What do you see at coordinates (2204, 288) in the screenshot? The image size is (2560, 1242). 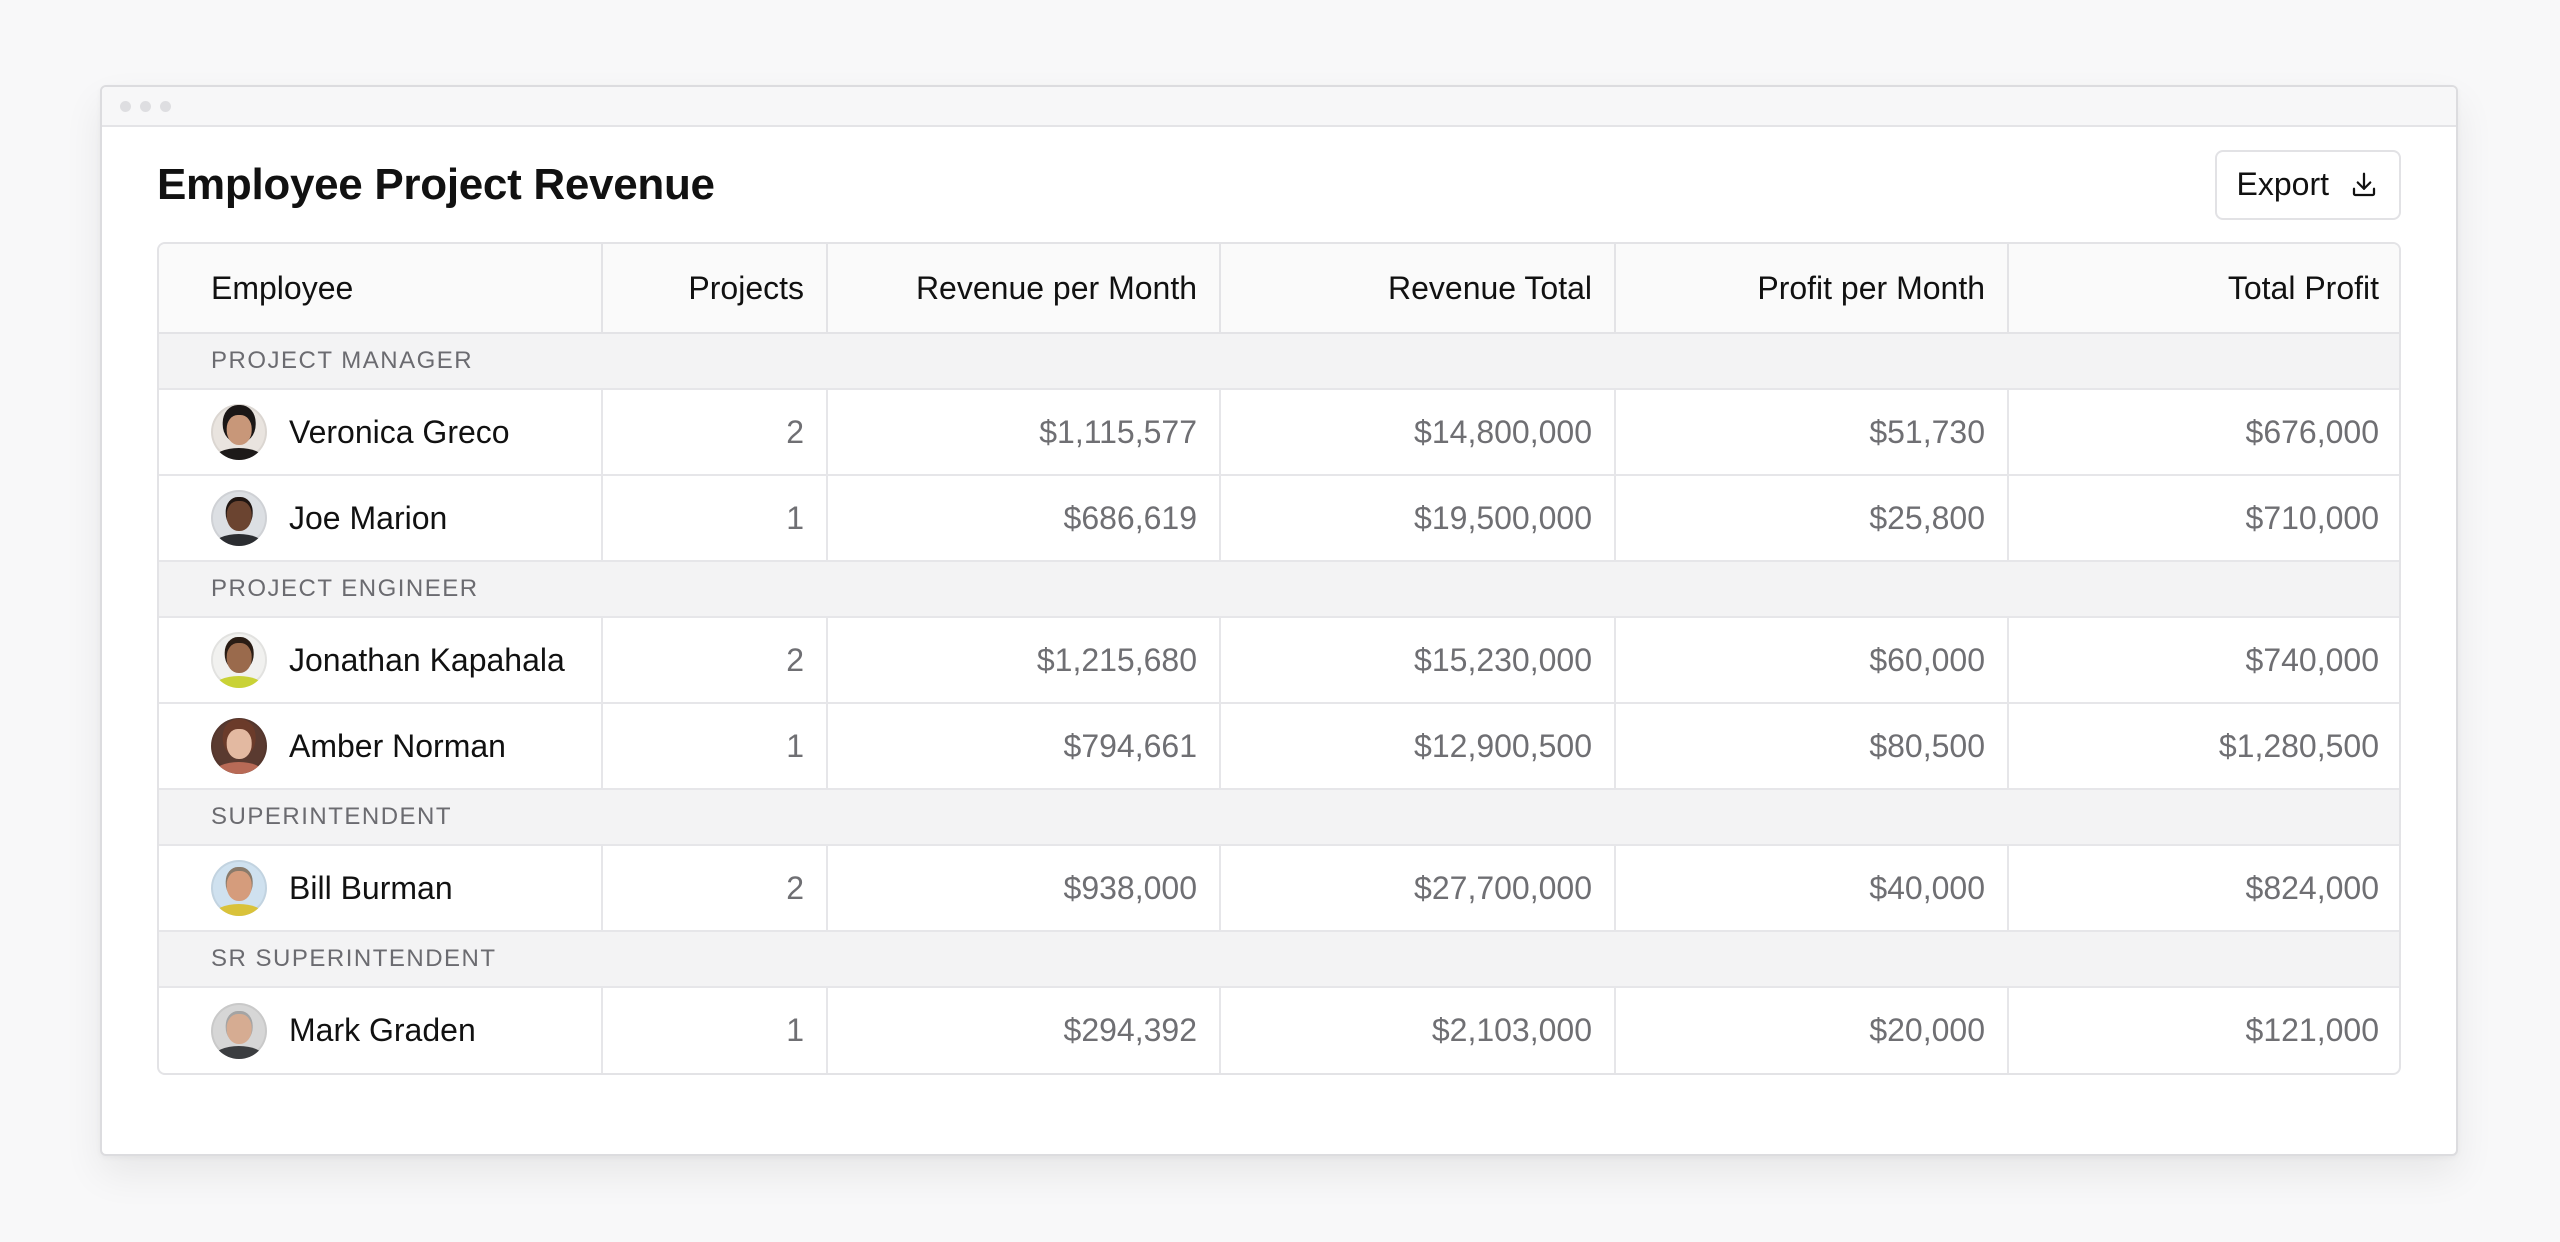 I see `column-header-total-profit: Total Profit` at bounding box center [2204, 288].